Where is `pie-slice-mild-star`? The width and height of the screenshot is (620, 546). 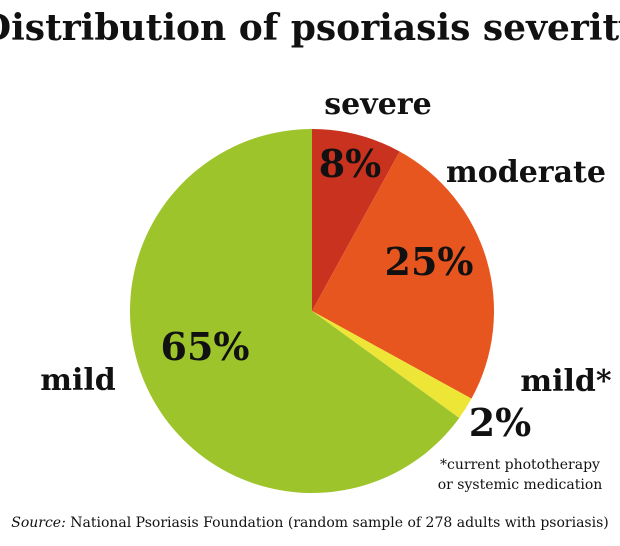
pie-slice-mild-star is located at coordinates (392, 364).